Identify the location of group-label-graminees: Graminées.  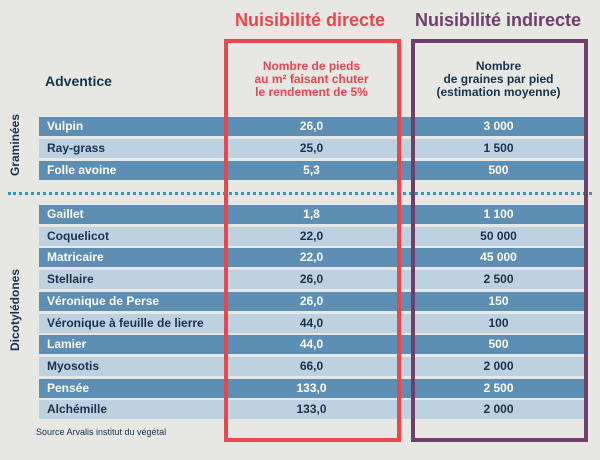
(15, 145).